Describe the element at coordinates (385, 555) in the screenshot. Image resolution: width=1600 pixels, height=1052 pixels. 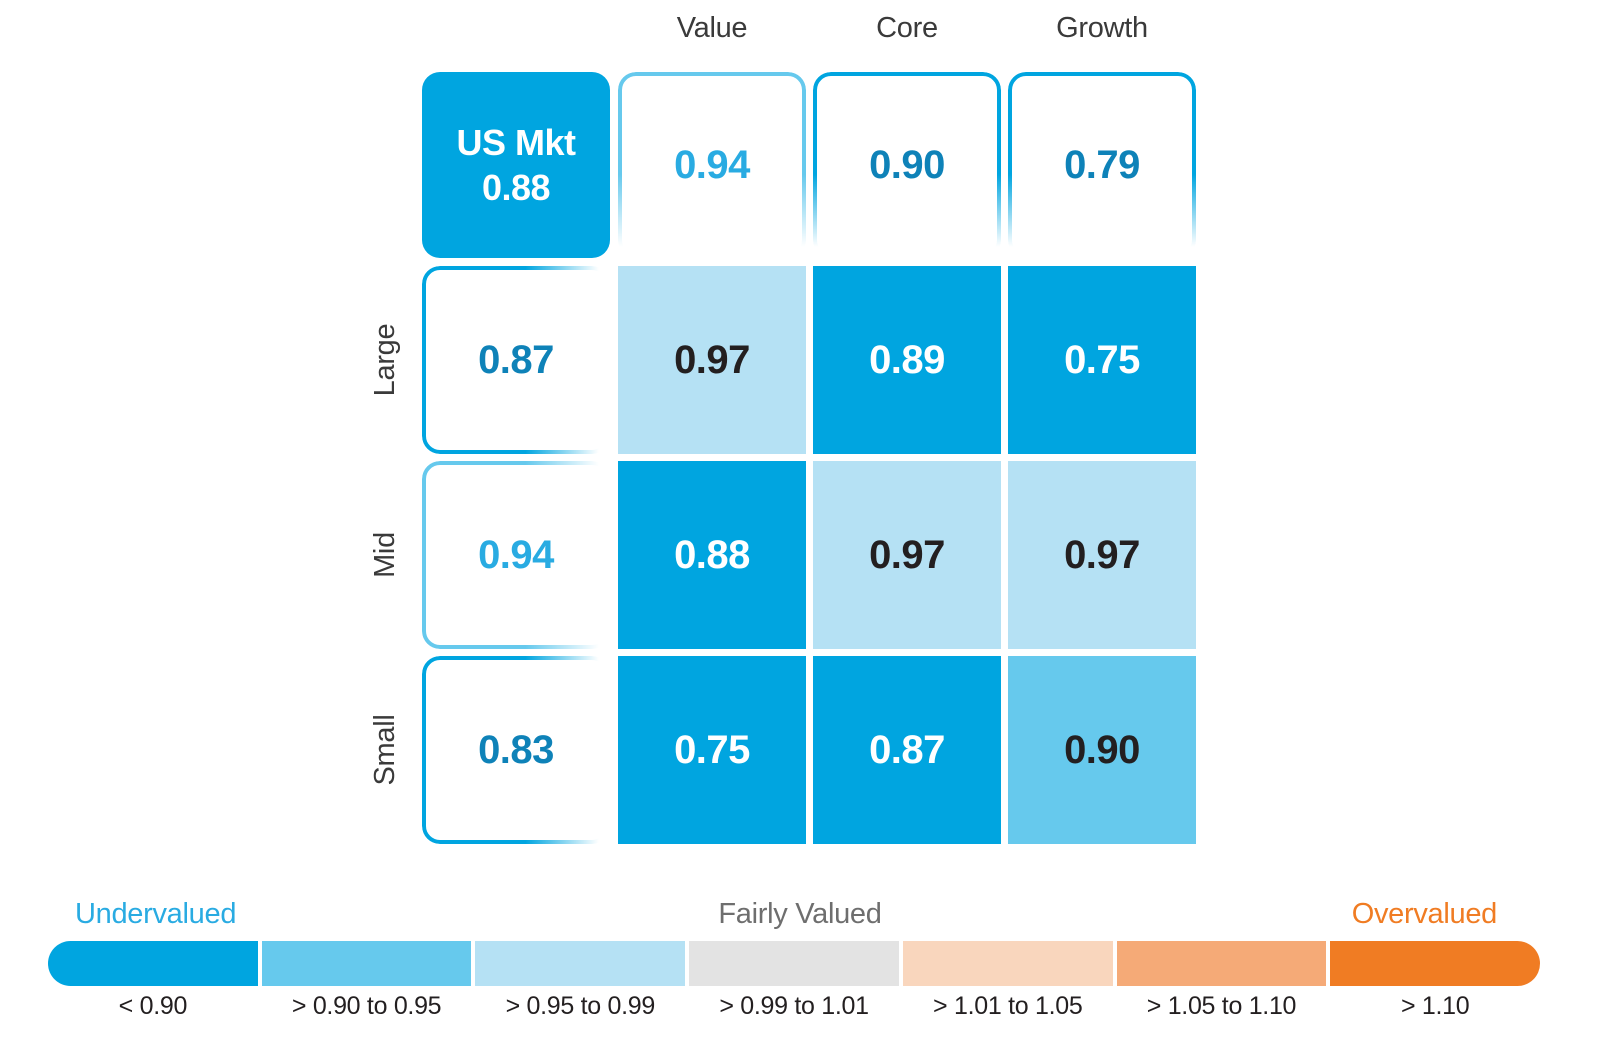
I see `row-header-mid: Mid` at that location.